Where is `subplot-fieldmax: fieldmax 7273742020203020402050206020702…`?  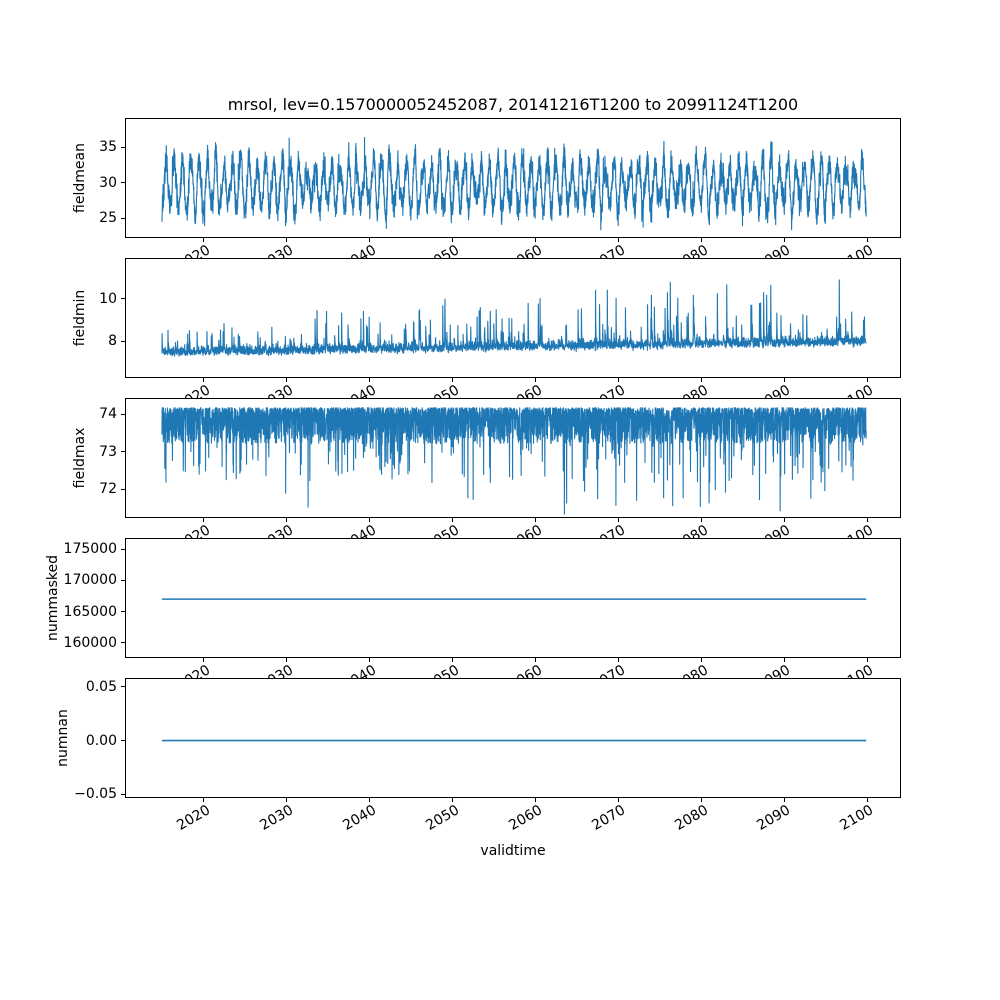
subplot-fieldmax: fieldmax 7273742020203020402050206020702… is located at coordinates (486, 476).